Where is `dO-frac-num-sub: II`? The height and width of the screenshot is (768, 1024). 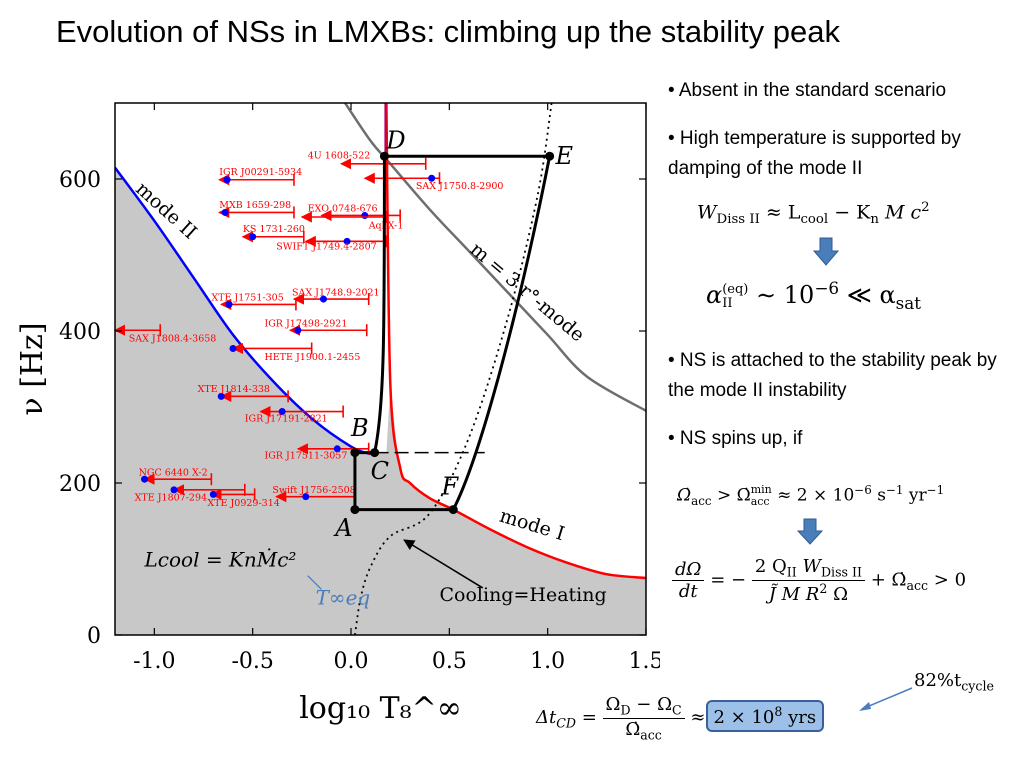
dO-frac-num-sub: II is located at coordinates (791, 572).